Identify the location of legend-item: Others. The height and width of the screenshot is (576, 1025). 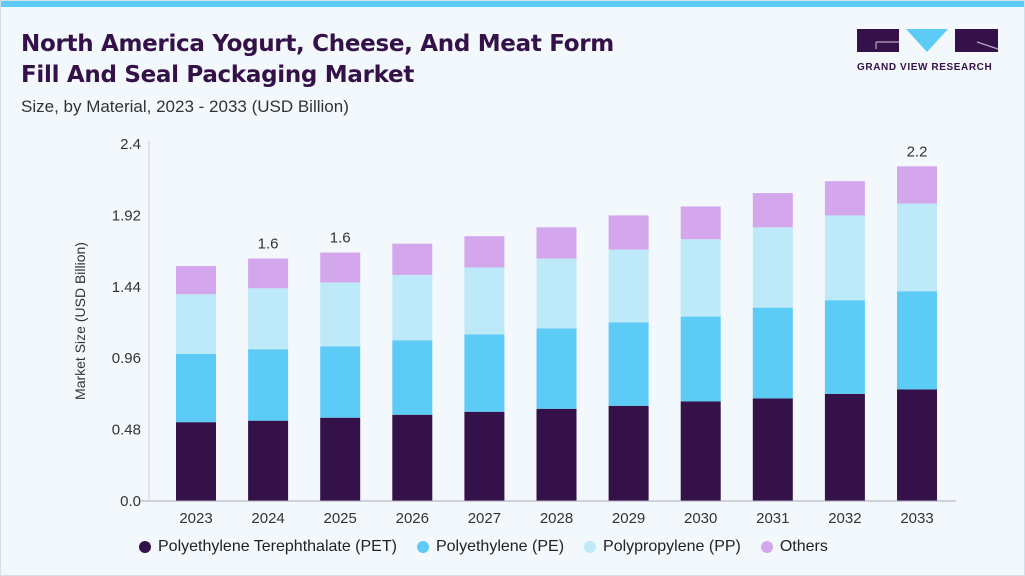
(794, 547).